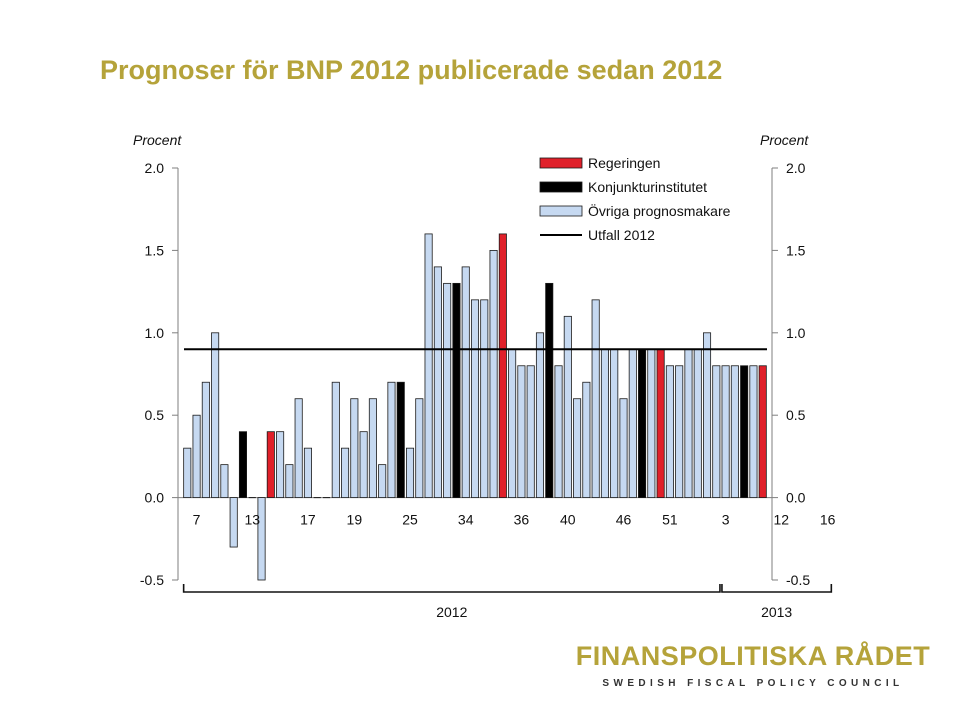 This screenshot has width=960, height=720. What do you see at coordinates (647, 187) in the screenshot?
I see `legend-label: Konjunkturinstitutet` at bounding box center [647, 187].